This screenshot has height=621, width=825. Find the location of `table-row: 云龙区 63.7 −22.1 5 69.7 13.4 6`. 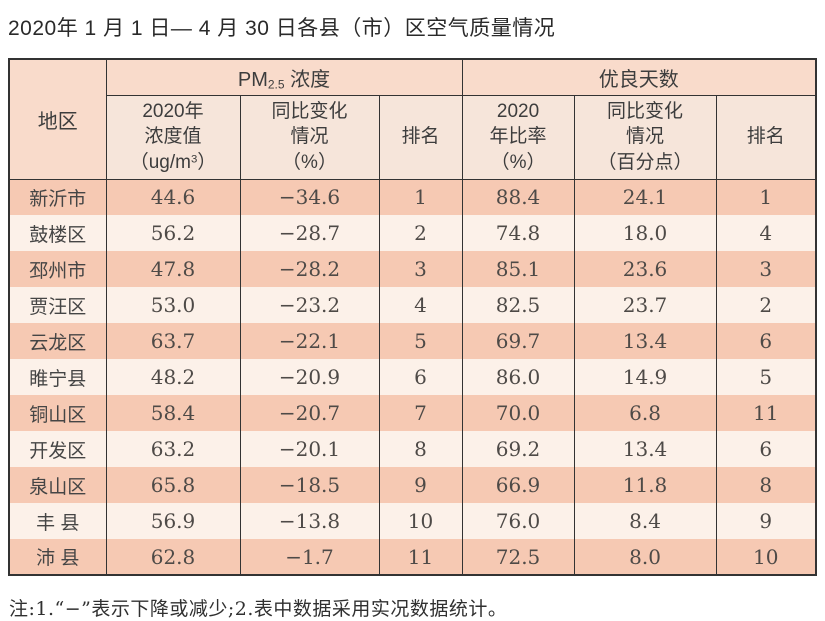

table-row: 云龙区 63.7 −22.1 5 69.7 13.4 6 is located at coordinates (412, 341).